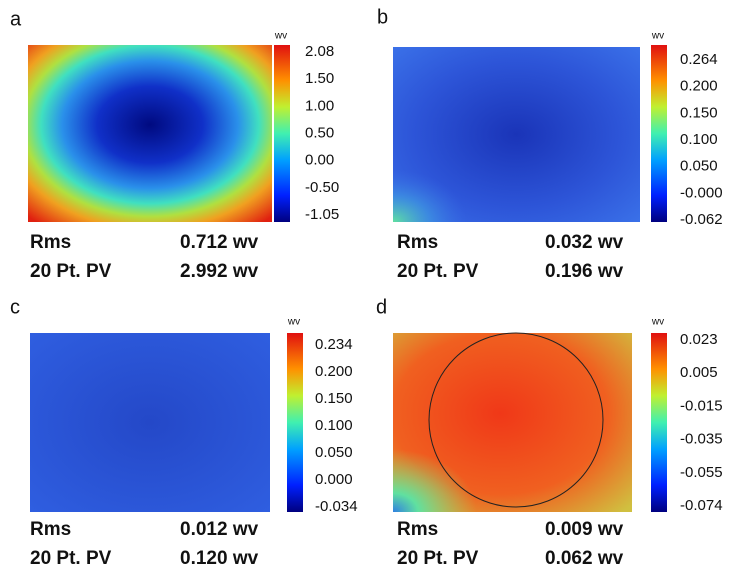 The height and width of the screenshot is (573, 737). What do you see at coordinates (319, 105) in the screenshot?
I see `colorbar-tick-label: 1.00` at bounding box center [319, 105].